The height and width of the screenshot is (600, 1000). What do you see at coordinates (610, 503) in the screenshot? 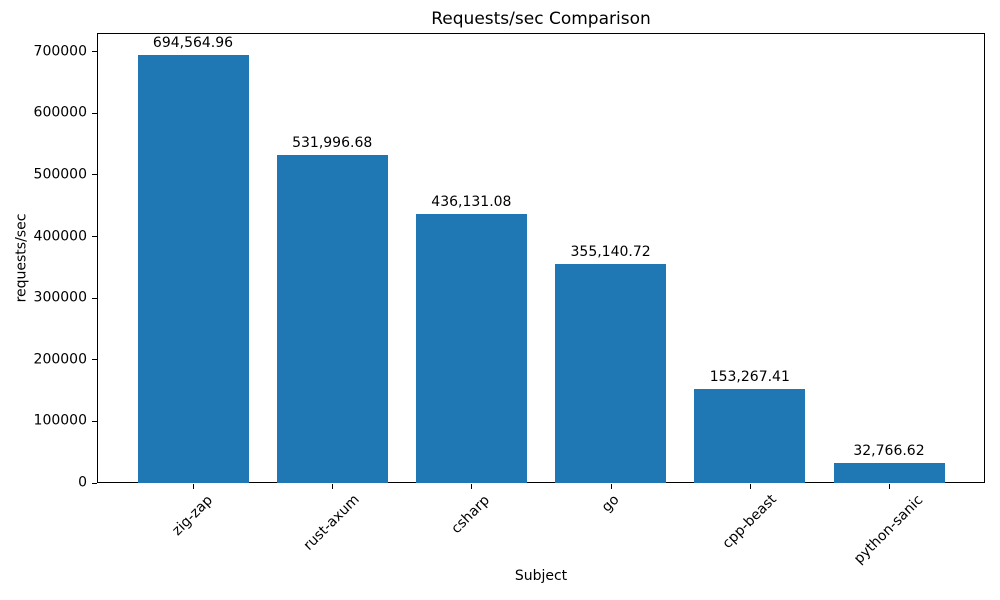
I see `x-tick-label: go` at bounding box center [610, 503].